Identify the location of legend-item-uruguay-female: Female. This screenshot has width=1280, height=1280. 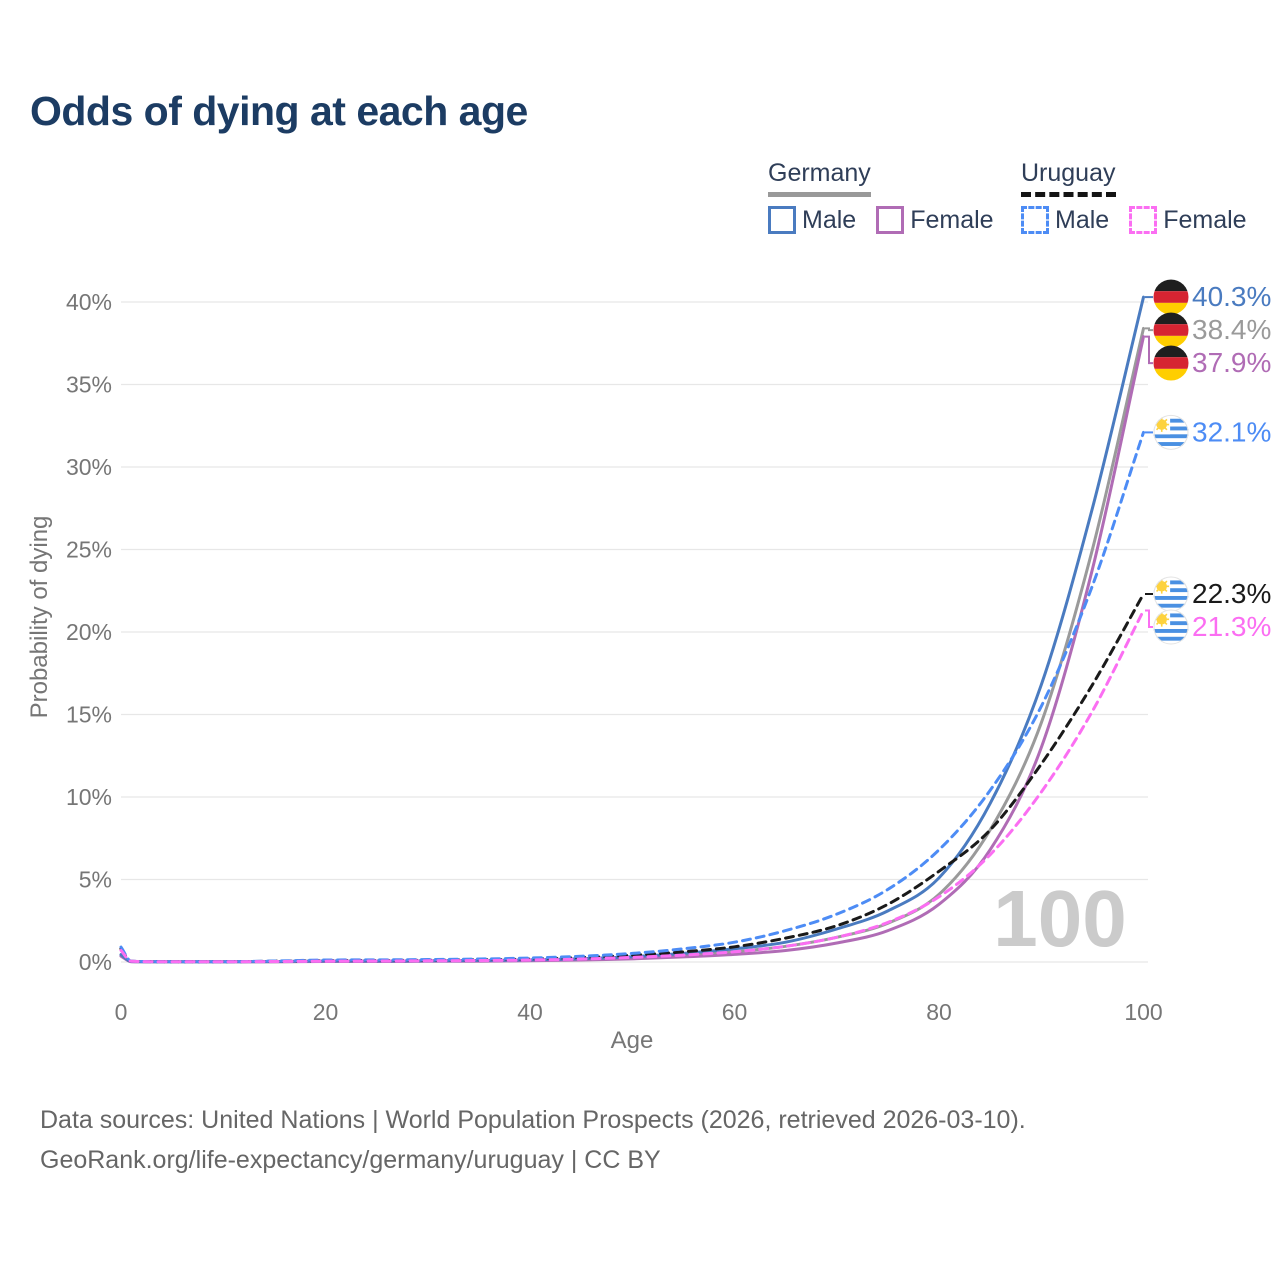
(1188, 220).